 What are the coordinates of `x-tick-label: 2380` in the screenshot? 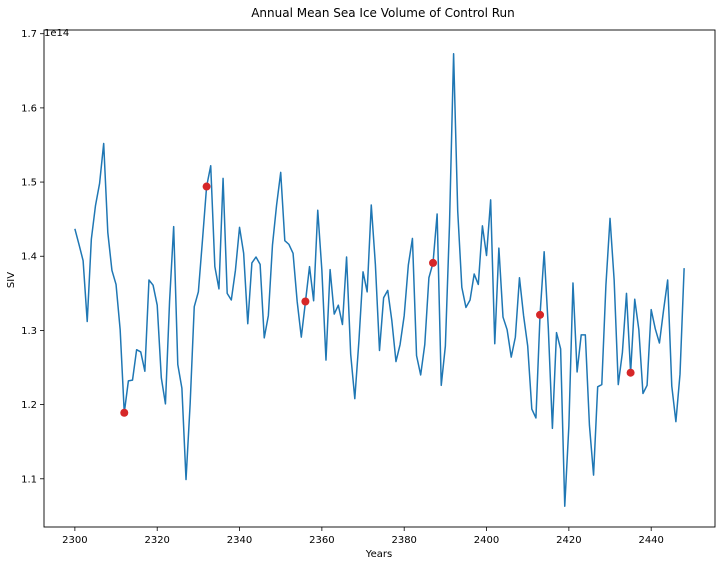 It's located at (403, 540).